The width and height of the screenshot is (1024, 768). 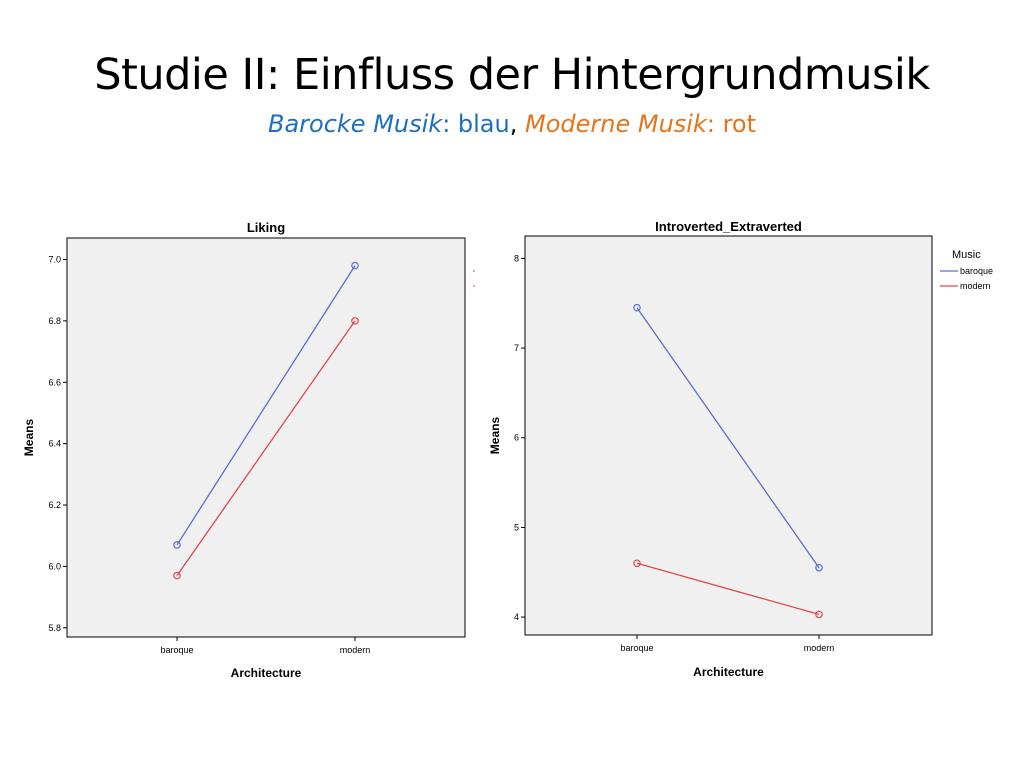 I want to click on chart2-xtick-label: modern, so click(x=819, y=648).